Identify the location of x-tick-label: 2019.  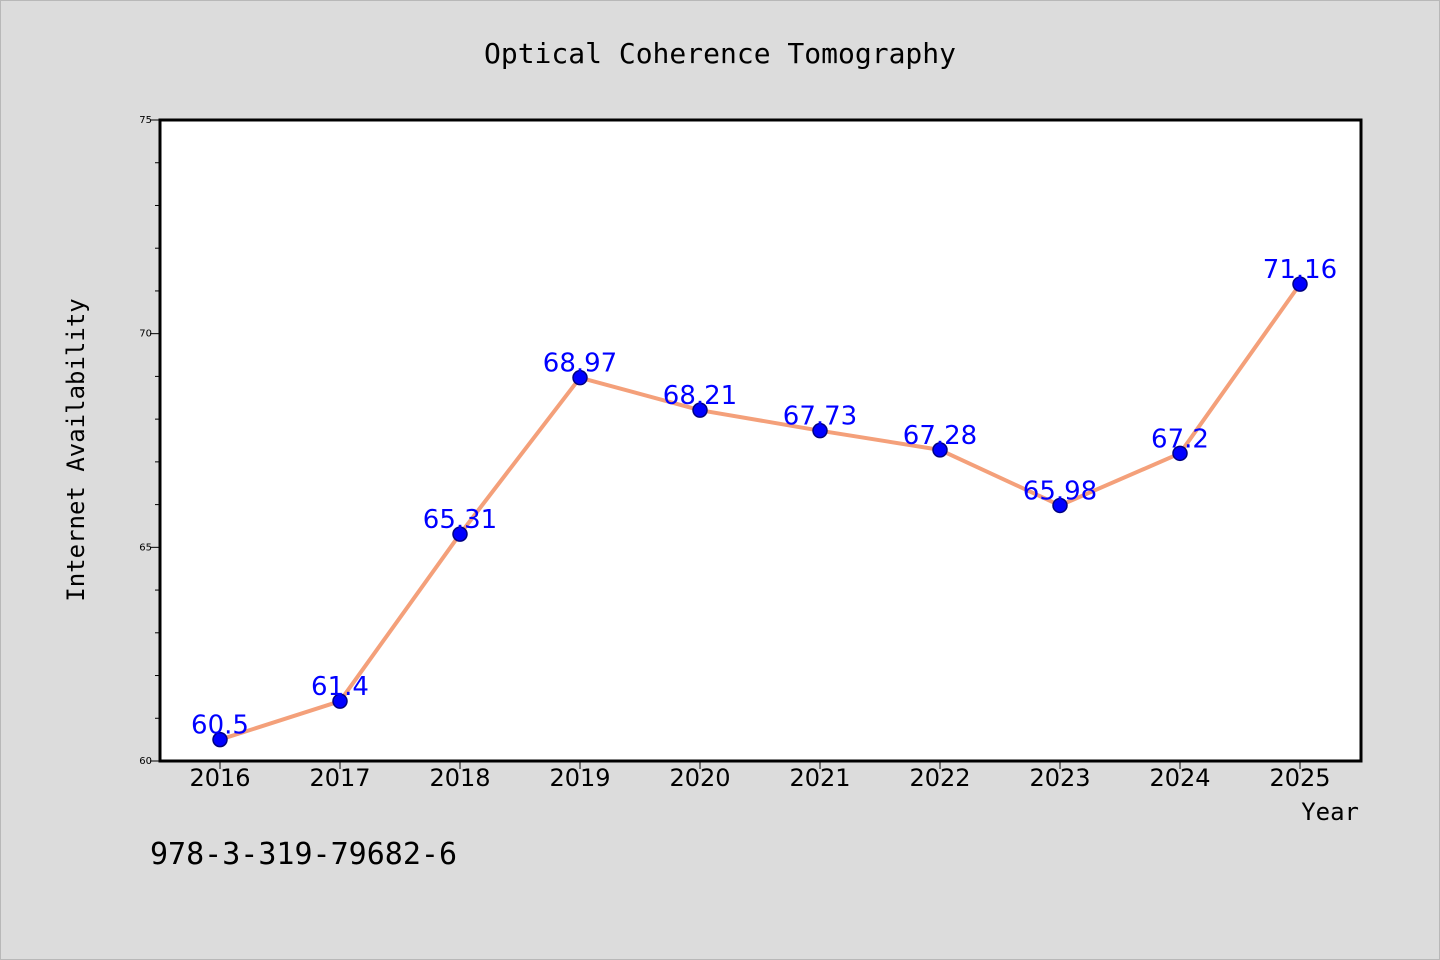
(579, 778).